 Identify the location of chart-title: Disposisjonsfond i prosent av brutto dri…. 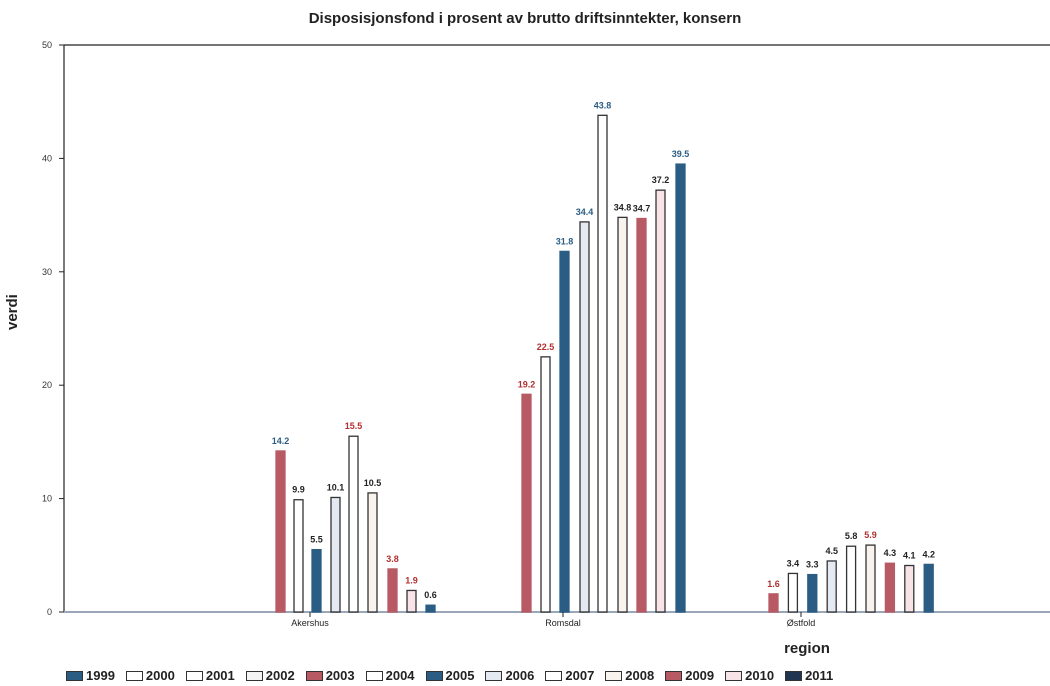
(525, 18).